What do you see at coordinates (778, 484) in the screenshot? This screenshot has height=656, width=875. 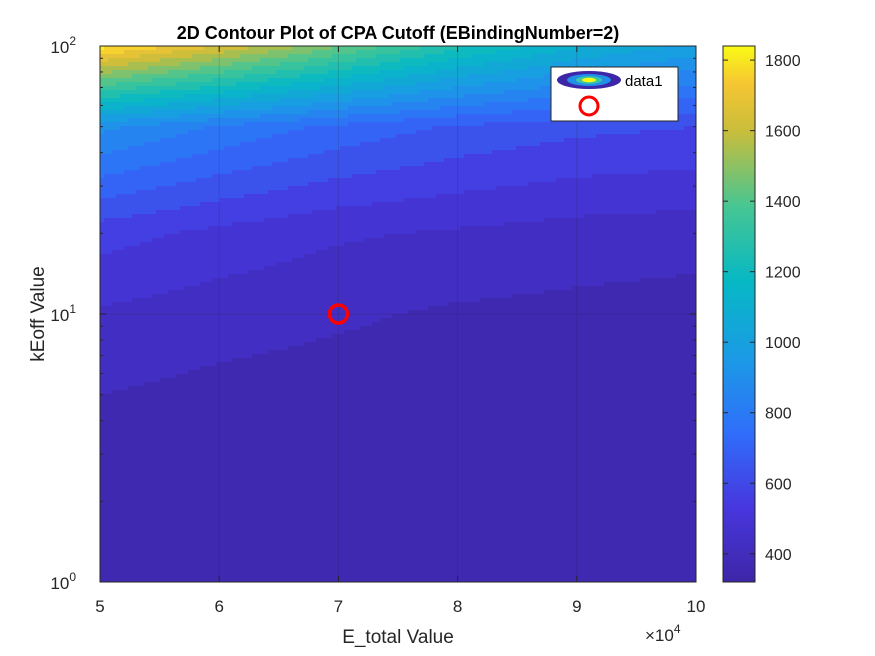 I see `colorbar-tick-label: 600` at bounding box center [778, 484].